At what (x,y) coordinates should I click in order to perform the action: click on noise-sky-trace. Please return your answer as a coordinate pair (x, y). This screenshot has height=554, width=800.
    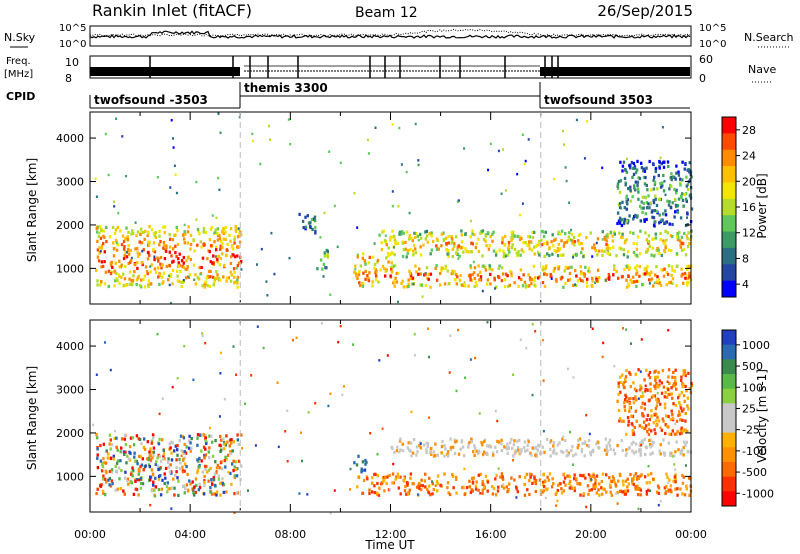
    Looking at the image, I should click on (390, 34).